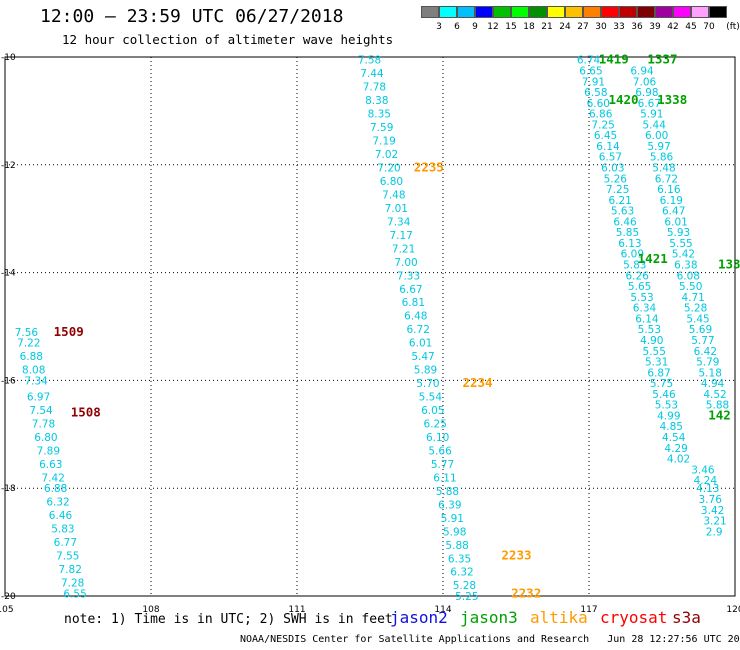 The height and width of the screenshot is (650, 740). Describe the element at coordinates (461, 573) in the screenshot. I see `wave-height-value: 6.32` at that location.